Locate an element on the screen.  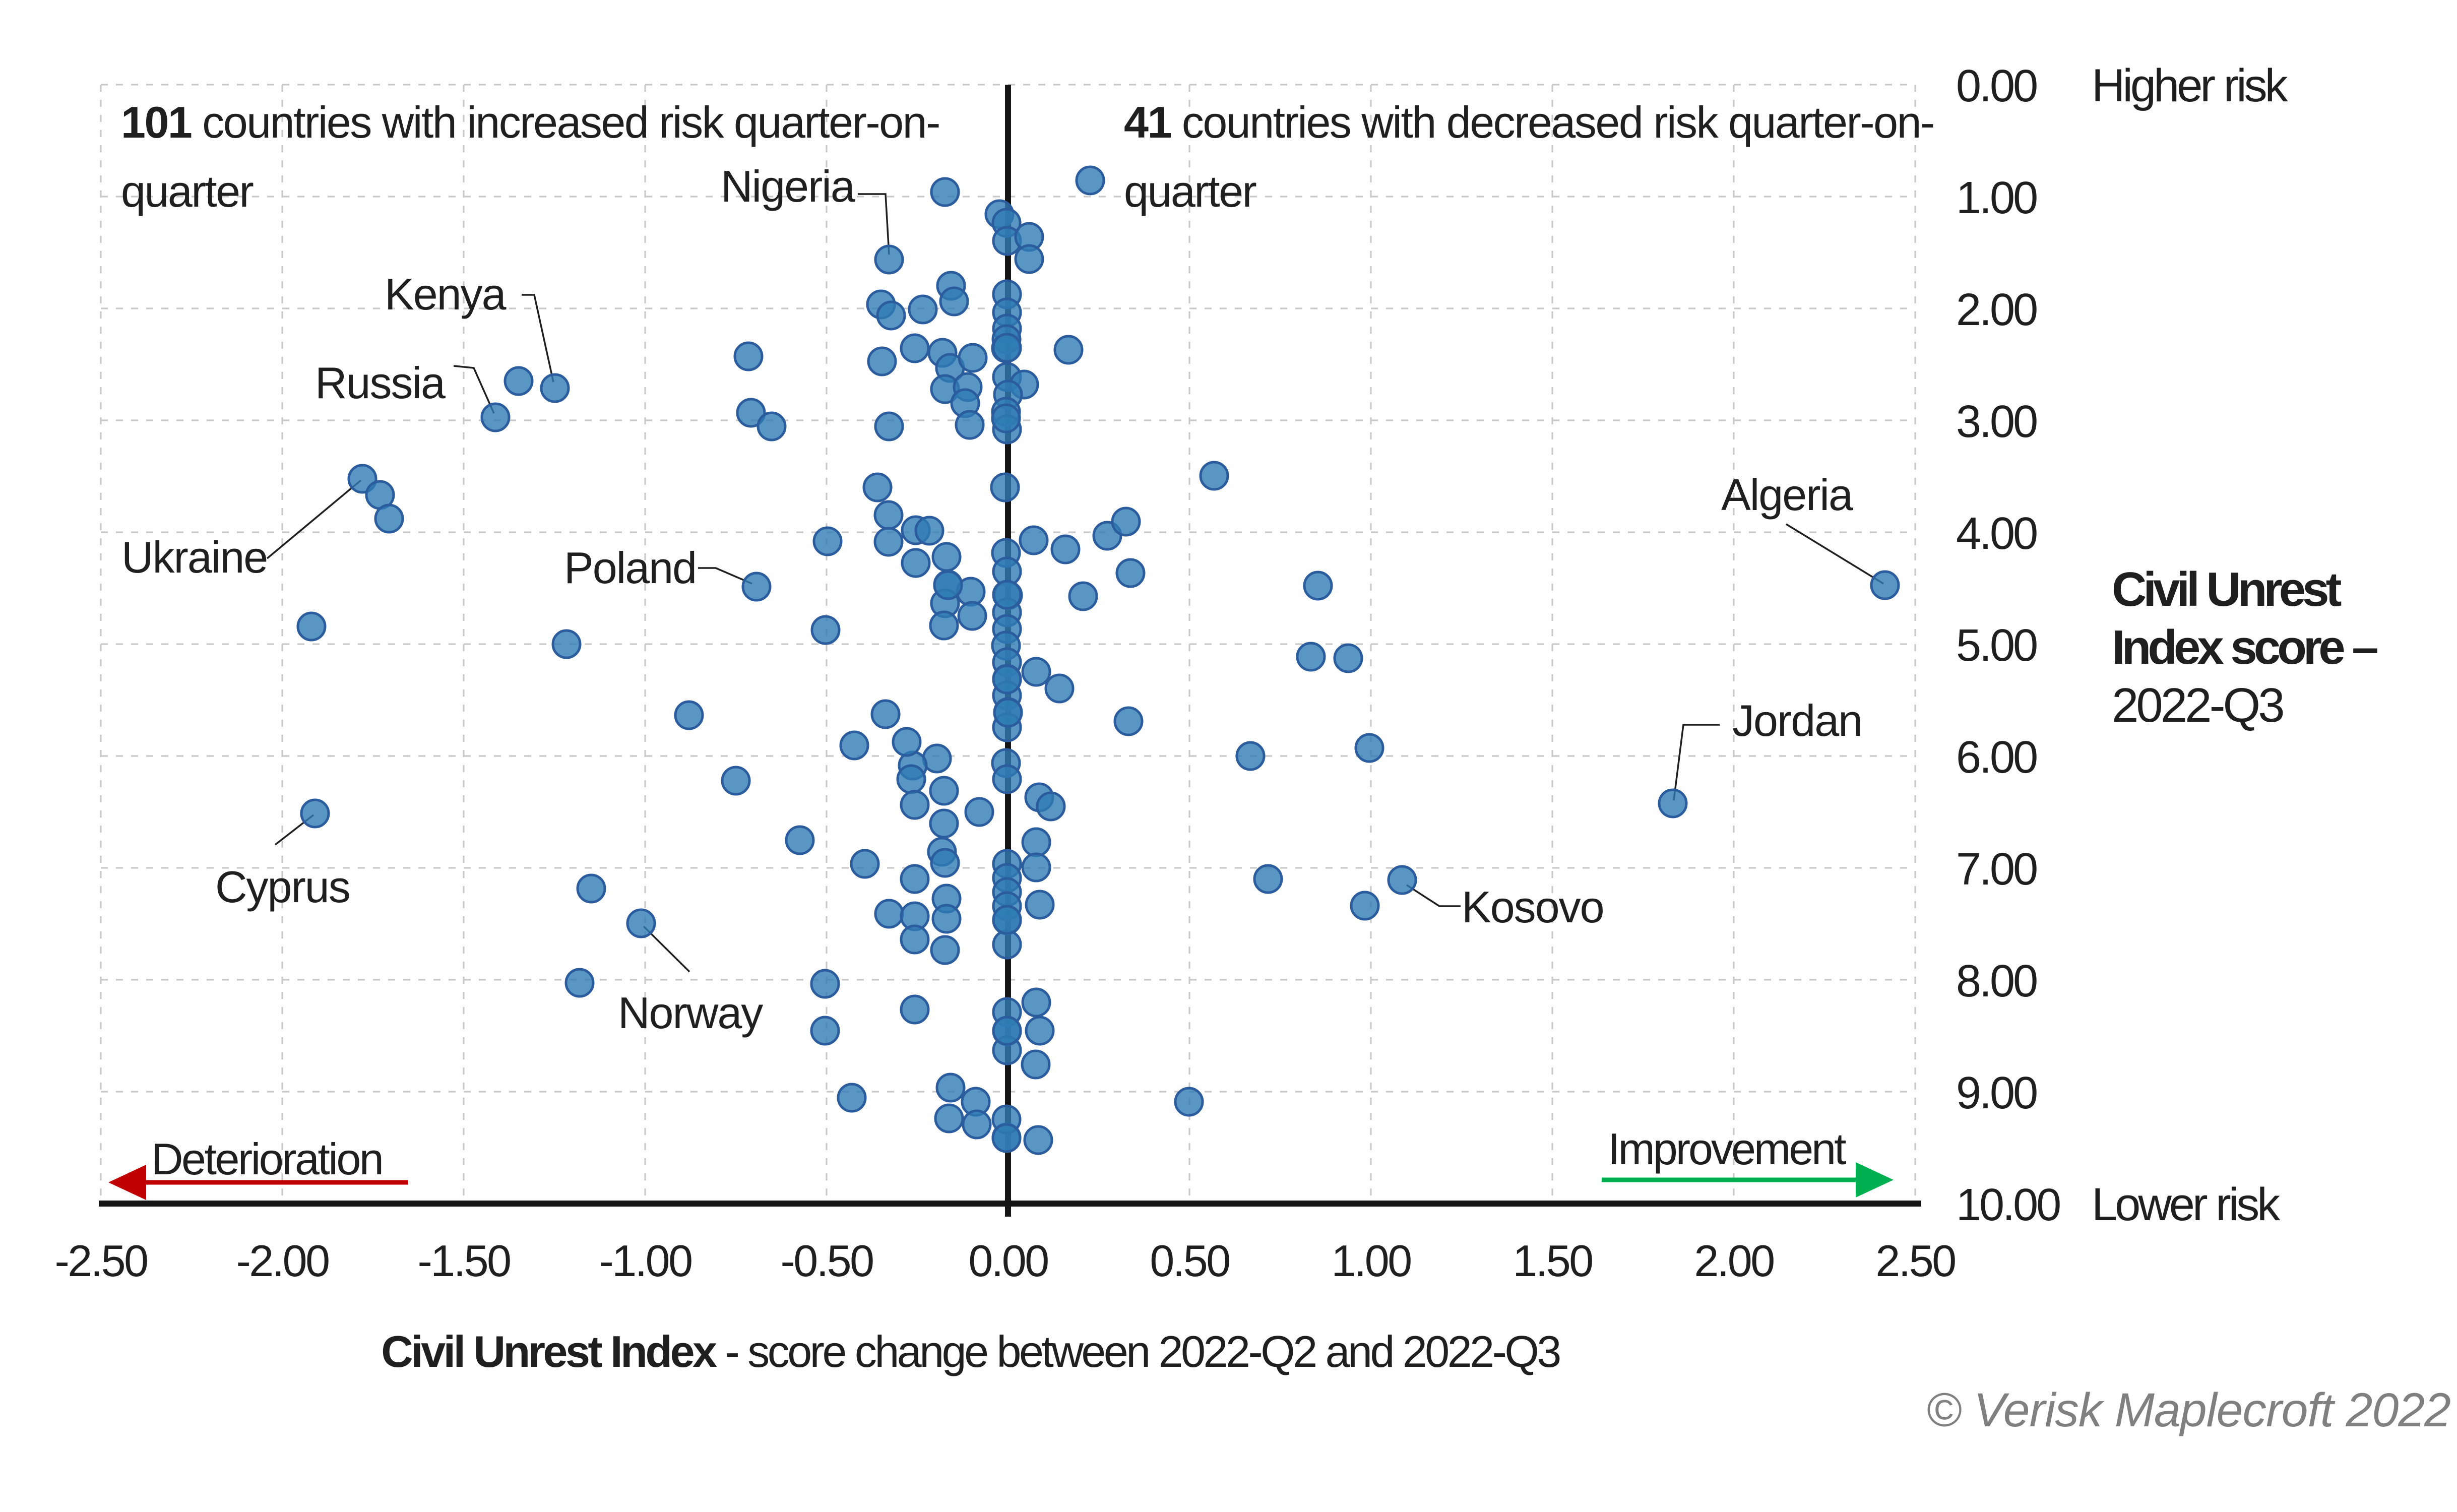
svg-text: © Verisk Maplecroft 2022 is located at coordinates (2188, 1410).